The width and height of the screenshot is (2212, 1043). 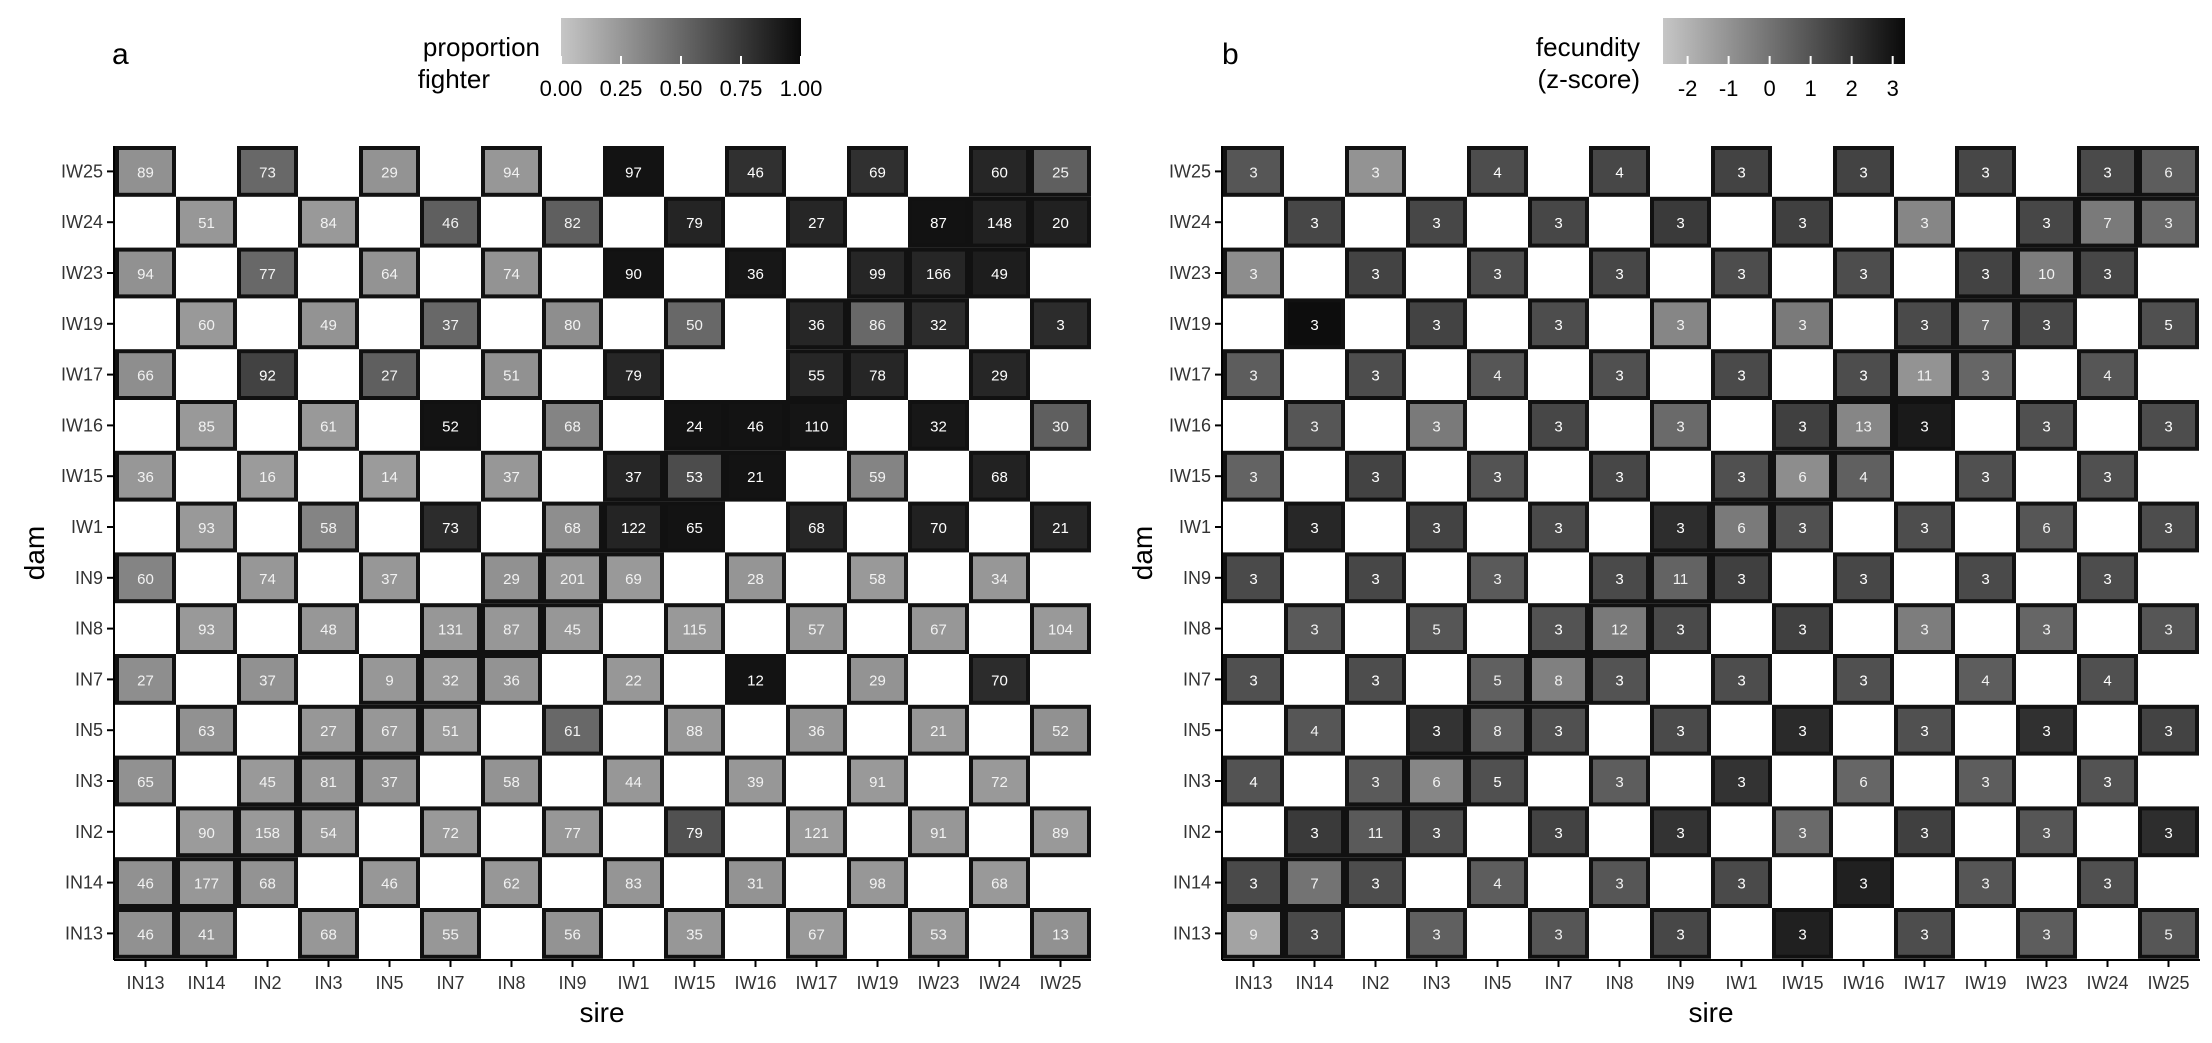 What do you see at coordinates (1619, 630) in the screenshot?
I see `cell-count-label: 12` at bounding box center [1619, 630].